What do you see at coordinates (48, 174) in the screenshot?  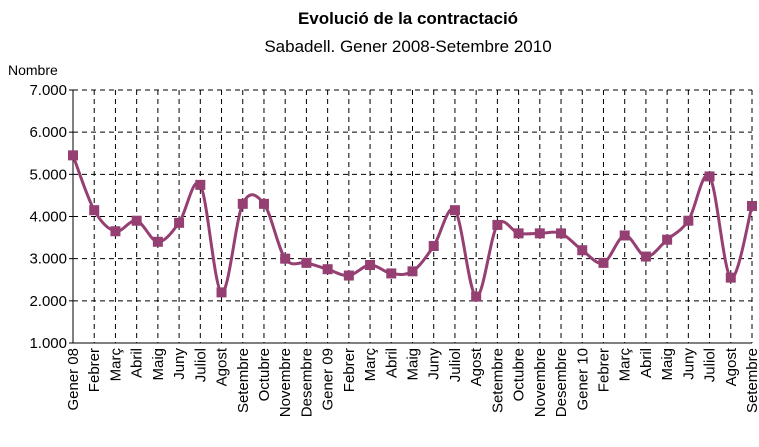 I see `y-tick-label: 5.000` at bounding box center [48, 174].